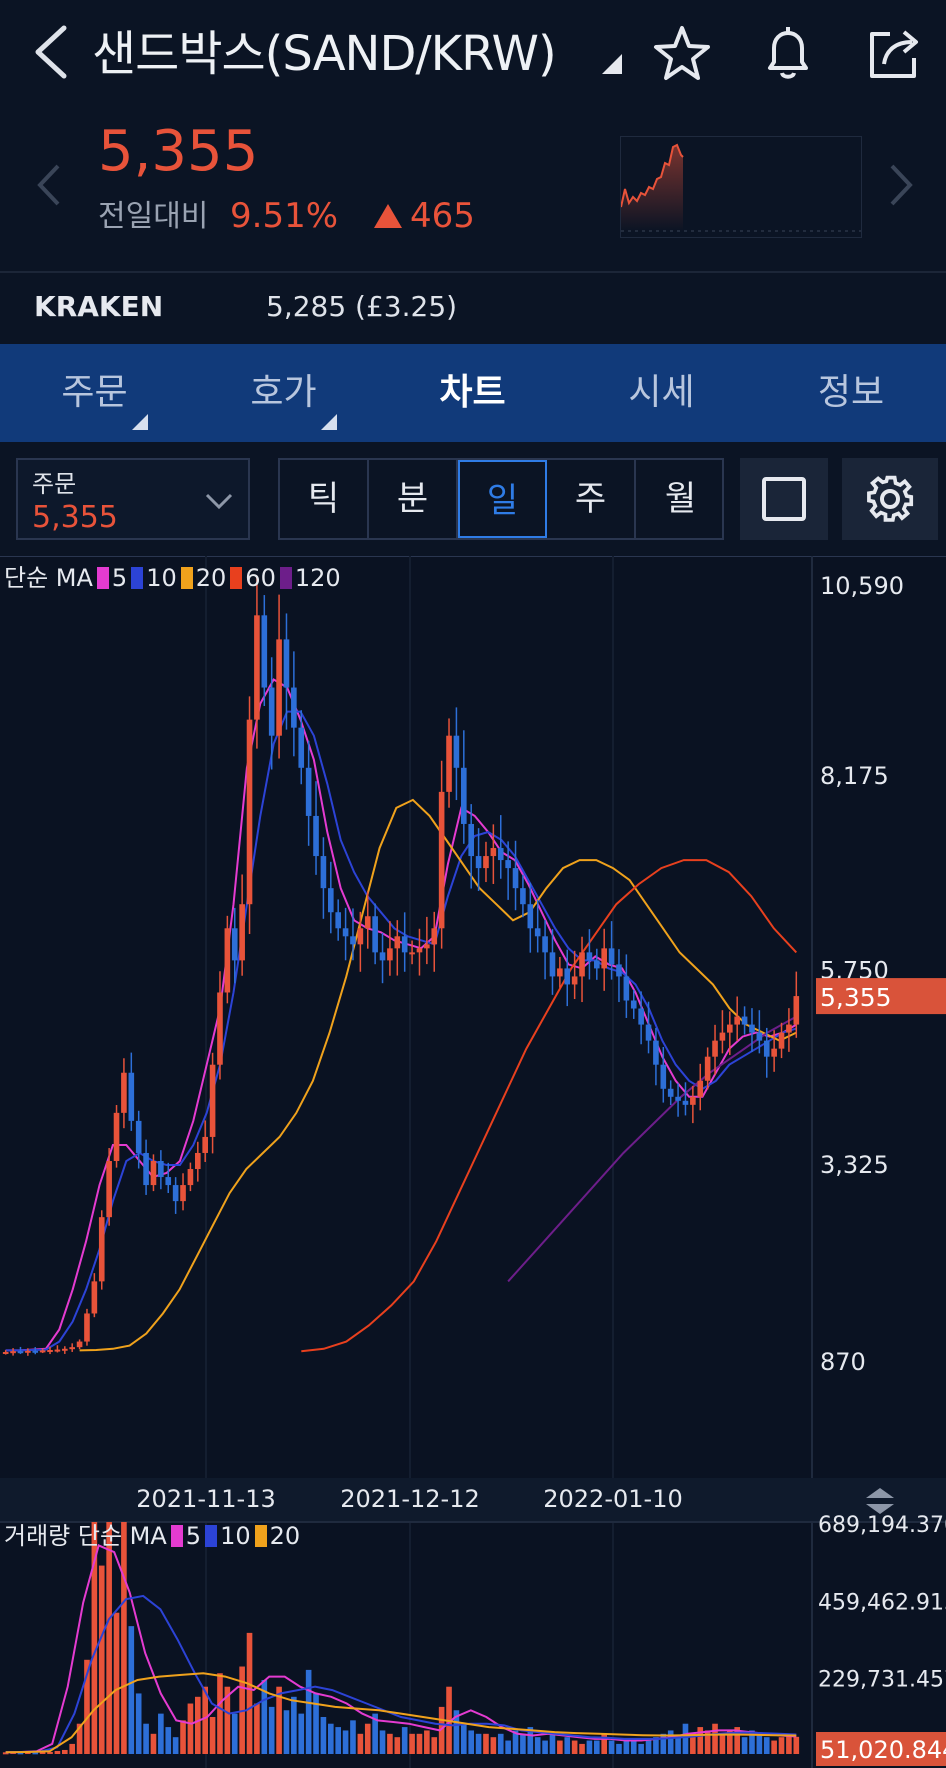  Describe the element at coordinates (894, 54) in the screenshot. I see `share-icon` at that location.